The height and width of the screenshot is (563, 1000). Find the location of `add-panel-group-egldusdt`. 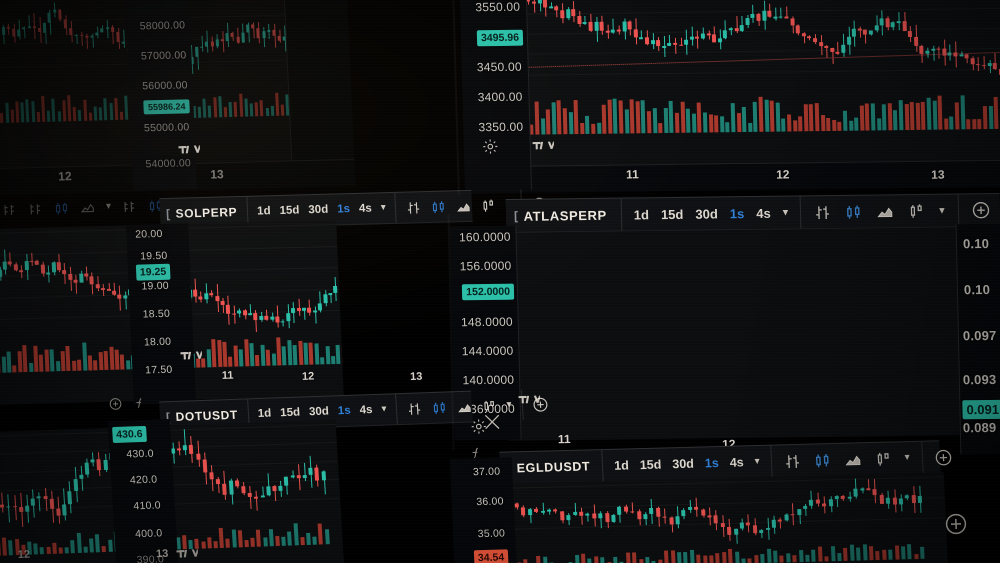

add-panel-group-egldusdt is located at coordinates (943, 457).